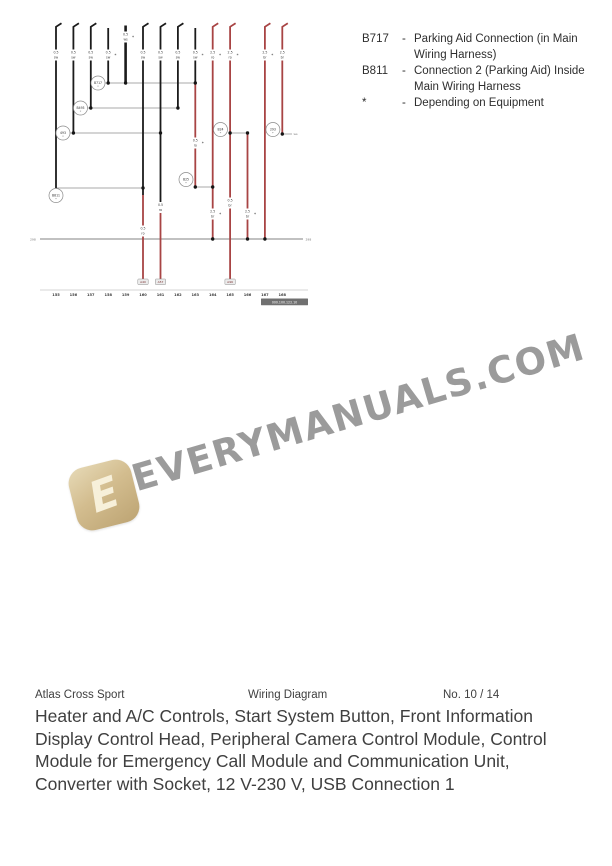  What do you see at coordinates (33, 239) in the screenshot?
I see `ground-label-left: 298` at bounding box center [33, 239].